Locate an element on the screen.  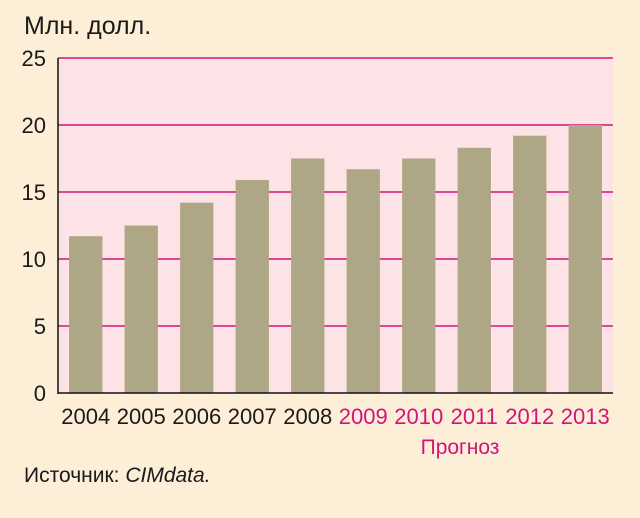
bar-2009 is located at coordinates (363, 281).